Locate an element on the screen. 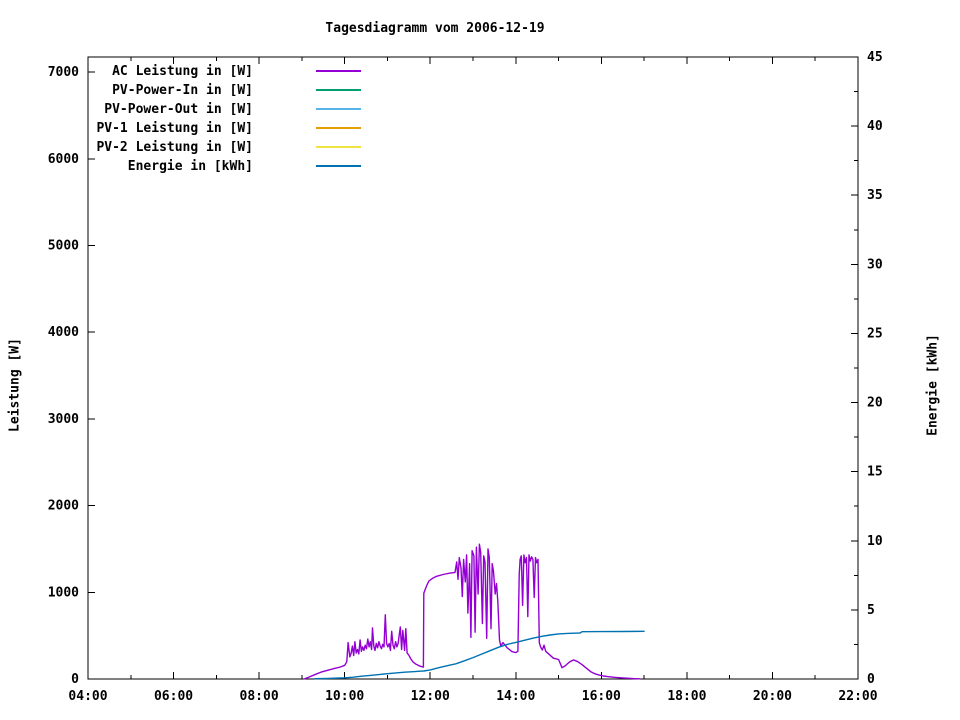  y-right-tick-label: 45 is located at coordinates (875, 57).